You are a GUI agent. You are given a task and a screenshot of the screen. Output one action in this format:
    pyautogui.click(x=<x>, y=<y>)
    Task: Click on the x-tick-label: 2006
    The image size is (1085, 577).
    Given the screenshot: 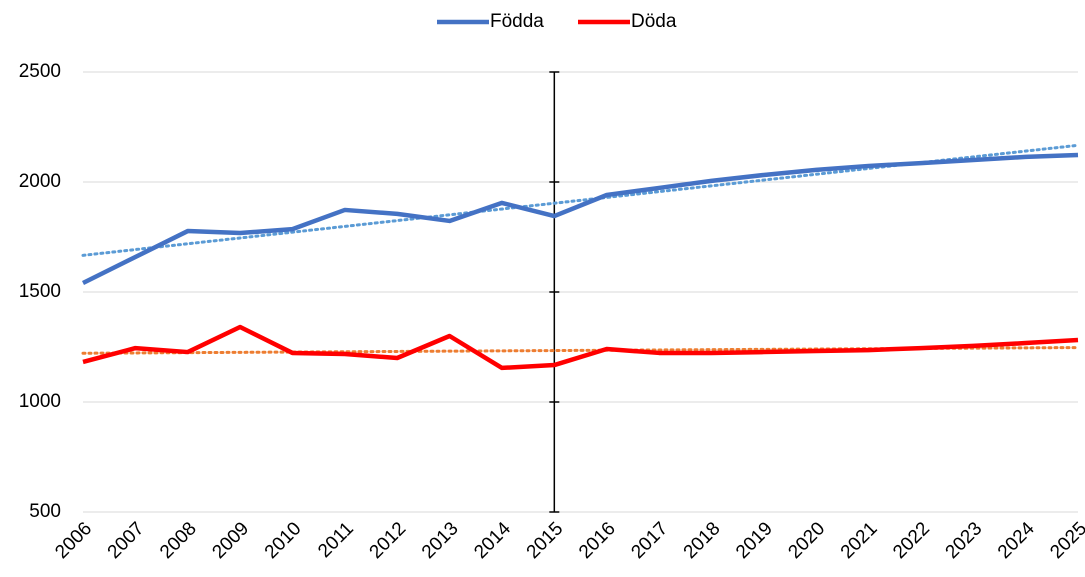 What is the action you would take?
    pyautogui.click(x=73, y=540)
    